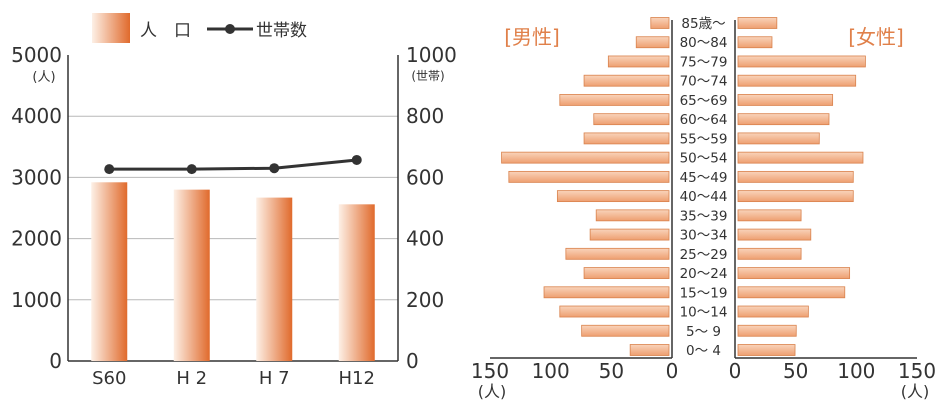 The image size is (940, 401). Describe the element at coordinates (492, 391) in the screenshot. I see `male-x-unit: (人)` at that location.